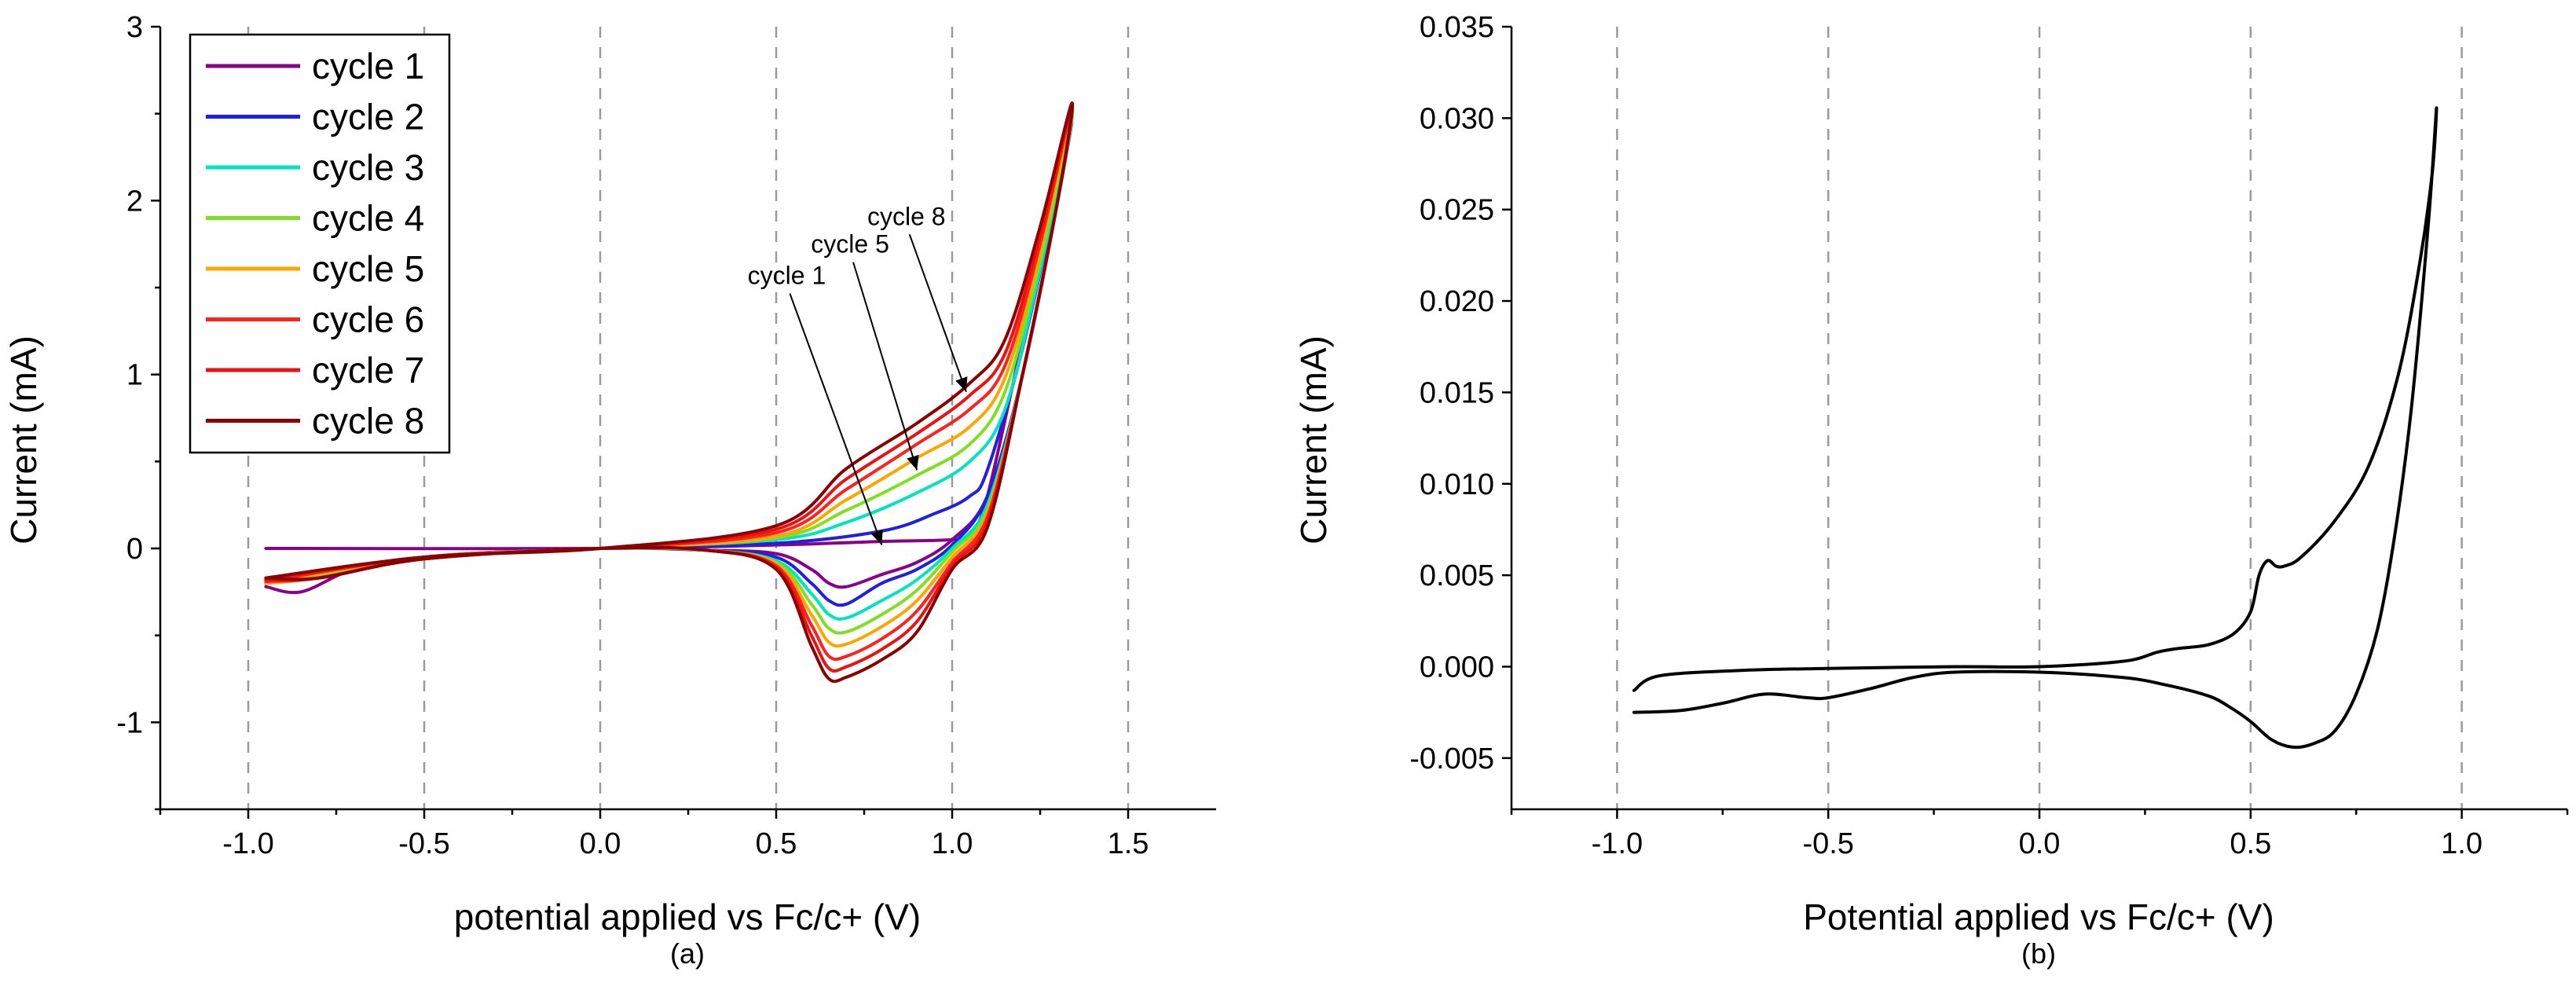 This screenshot has width=2576, height=990. Describe the element at coordinates (1457, 27) in the screenshot. I see `panel-b-y-tick-label: 0.035` at that location.